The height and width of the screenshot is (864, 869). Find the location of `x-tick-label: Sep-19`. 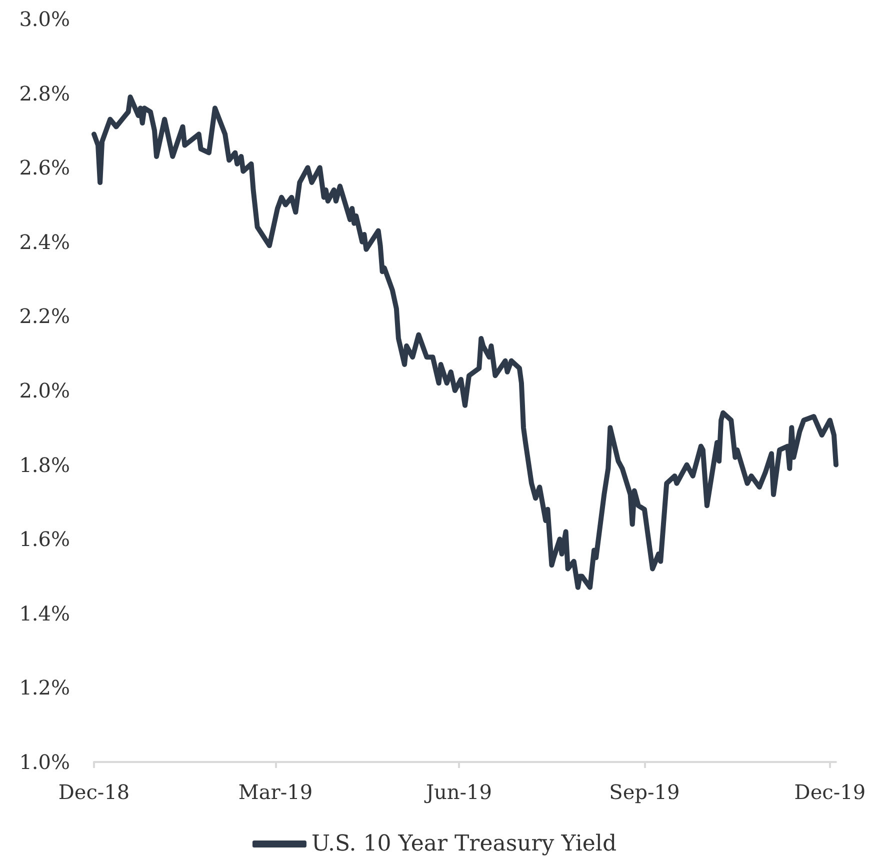

x-tick-label: Sep-19 is located at coordinates (644, 792).